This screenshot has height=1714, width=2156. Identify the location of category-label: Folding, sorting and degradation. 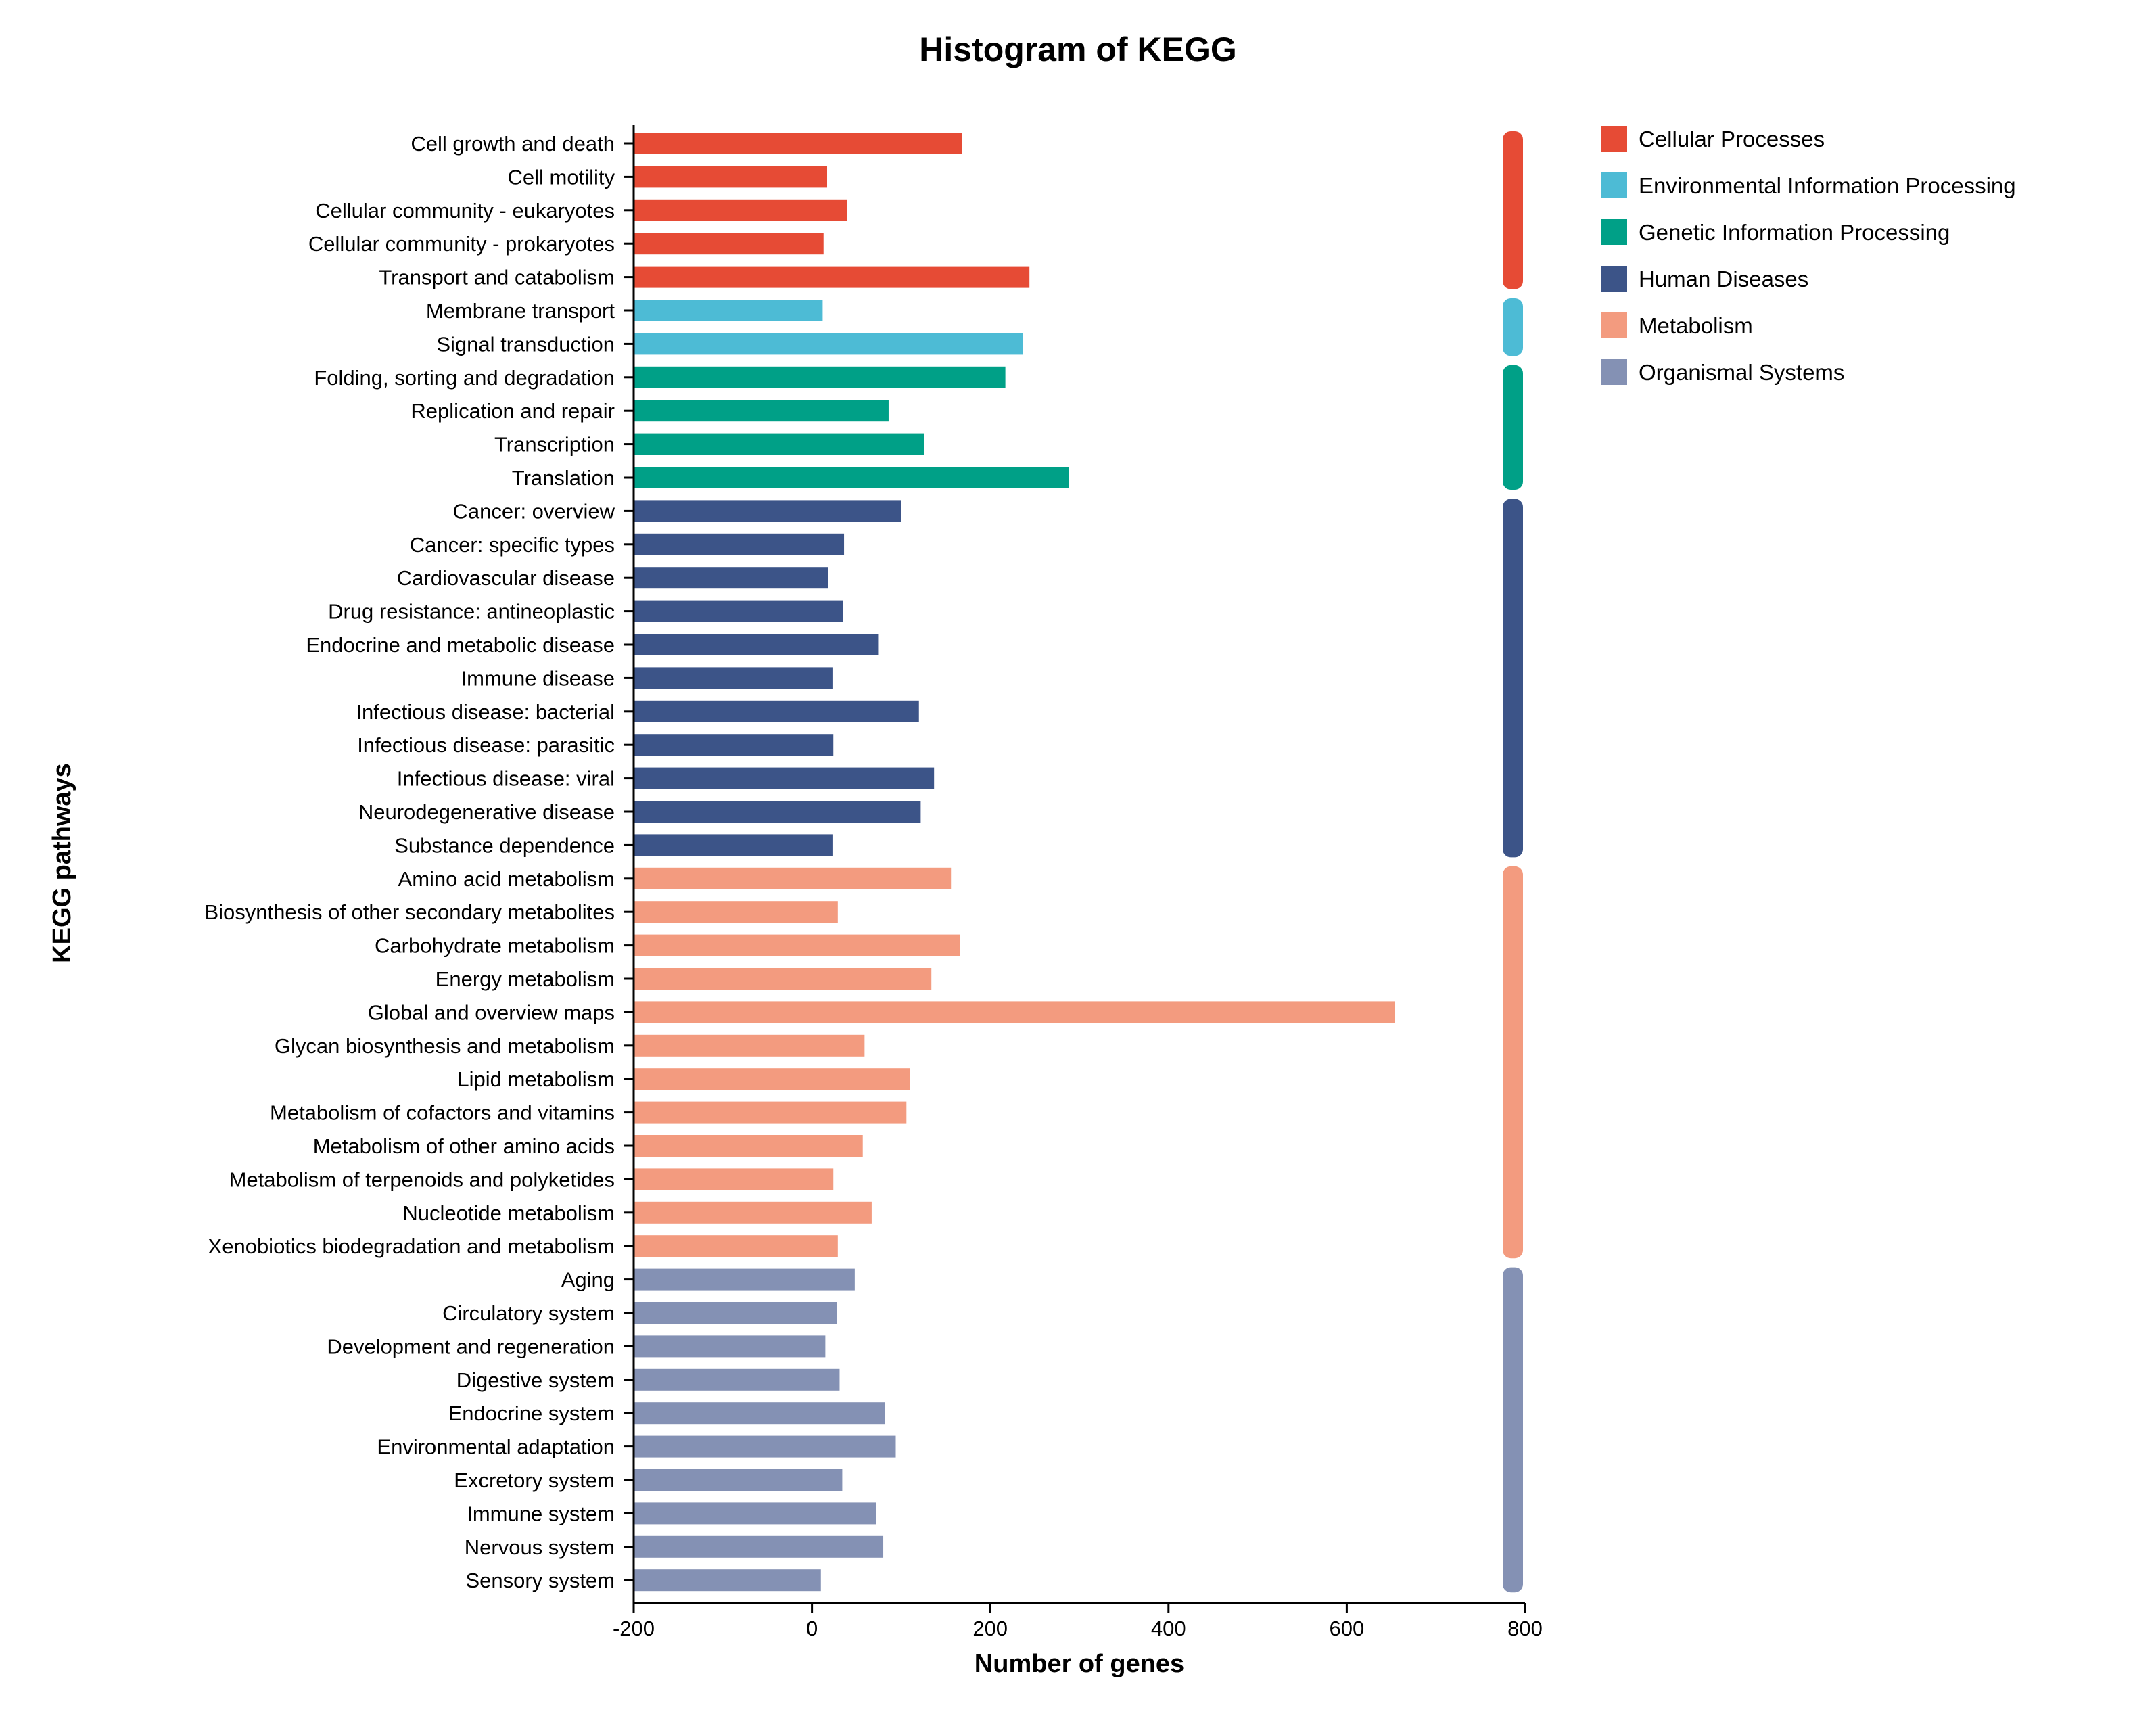
(464, 378).